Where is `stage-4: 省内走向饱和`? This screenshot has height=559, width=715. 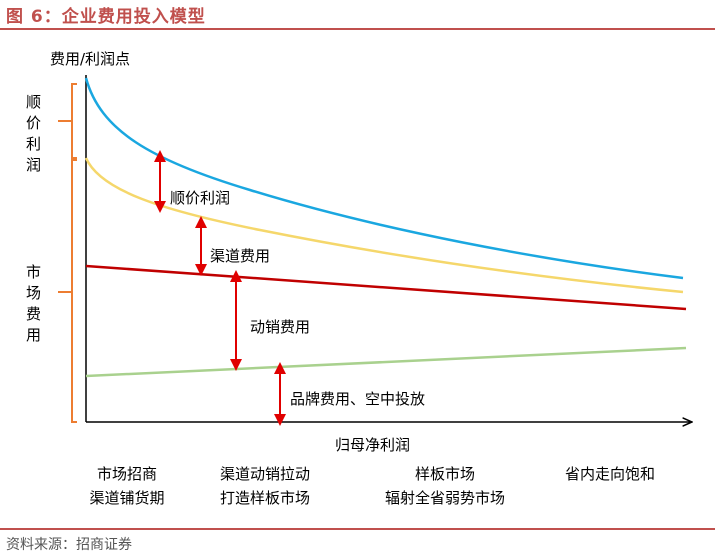
stage-4: 省内走向饱和 is located at coordinates (610, 474).